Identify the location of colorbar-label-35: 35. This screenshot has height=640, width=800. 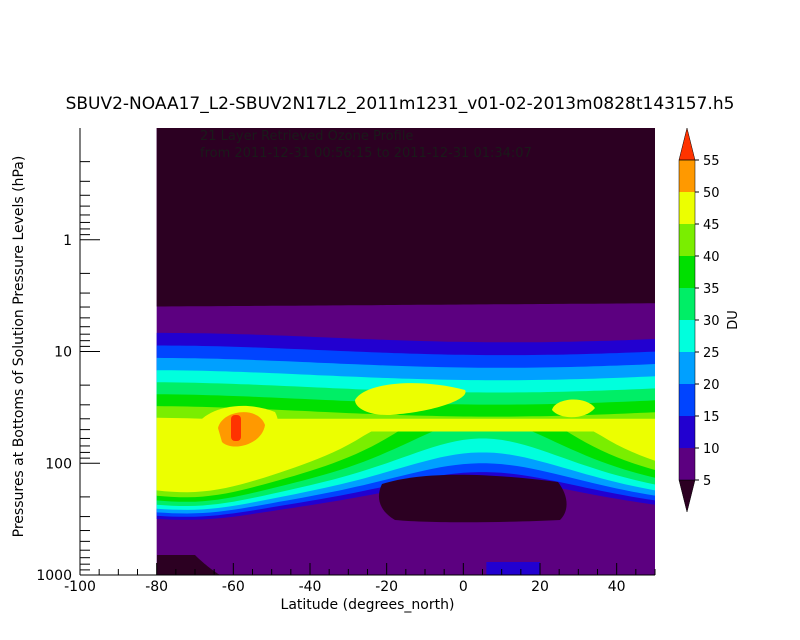
(711, 289).